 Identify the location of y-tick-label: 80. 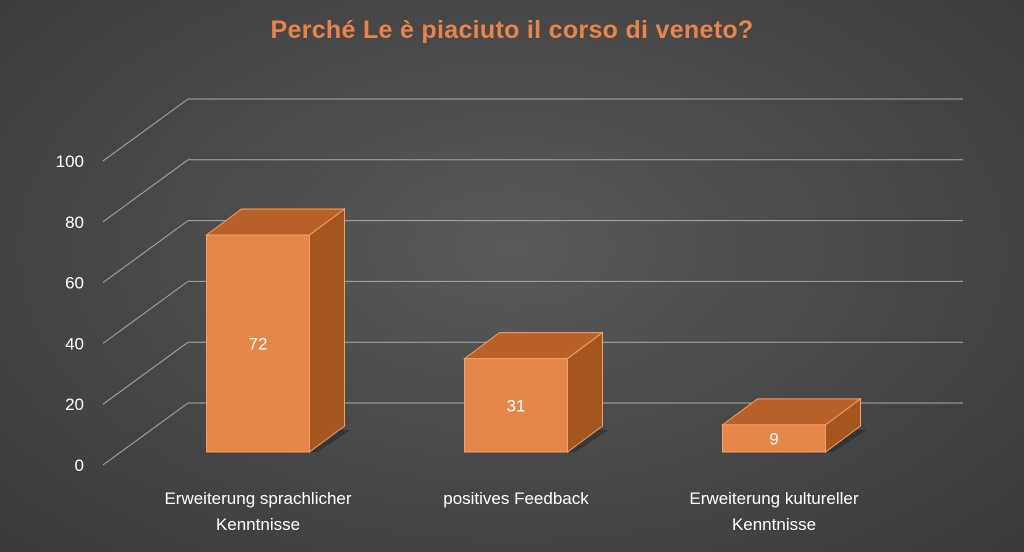
(74, 222).